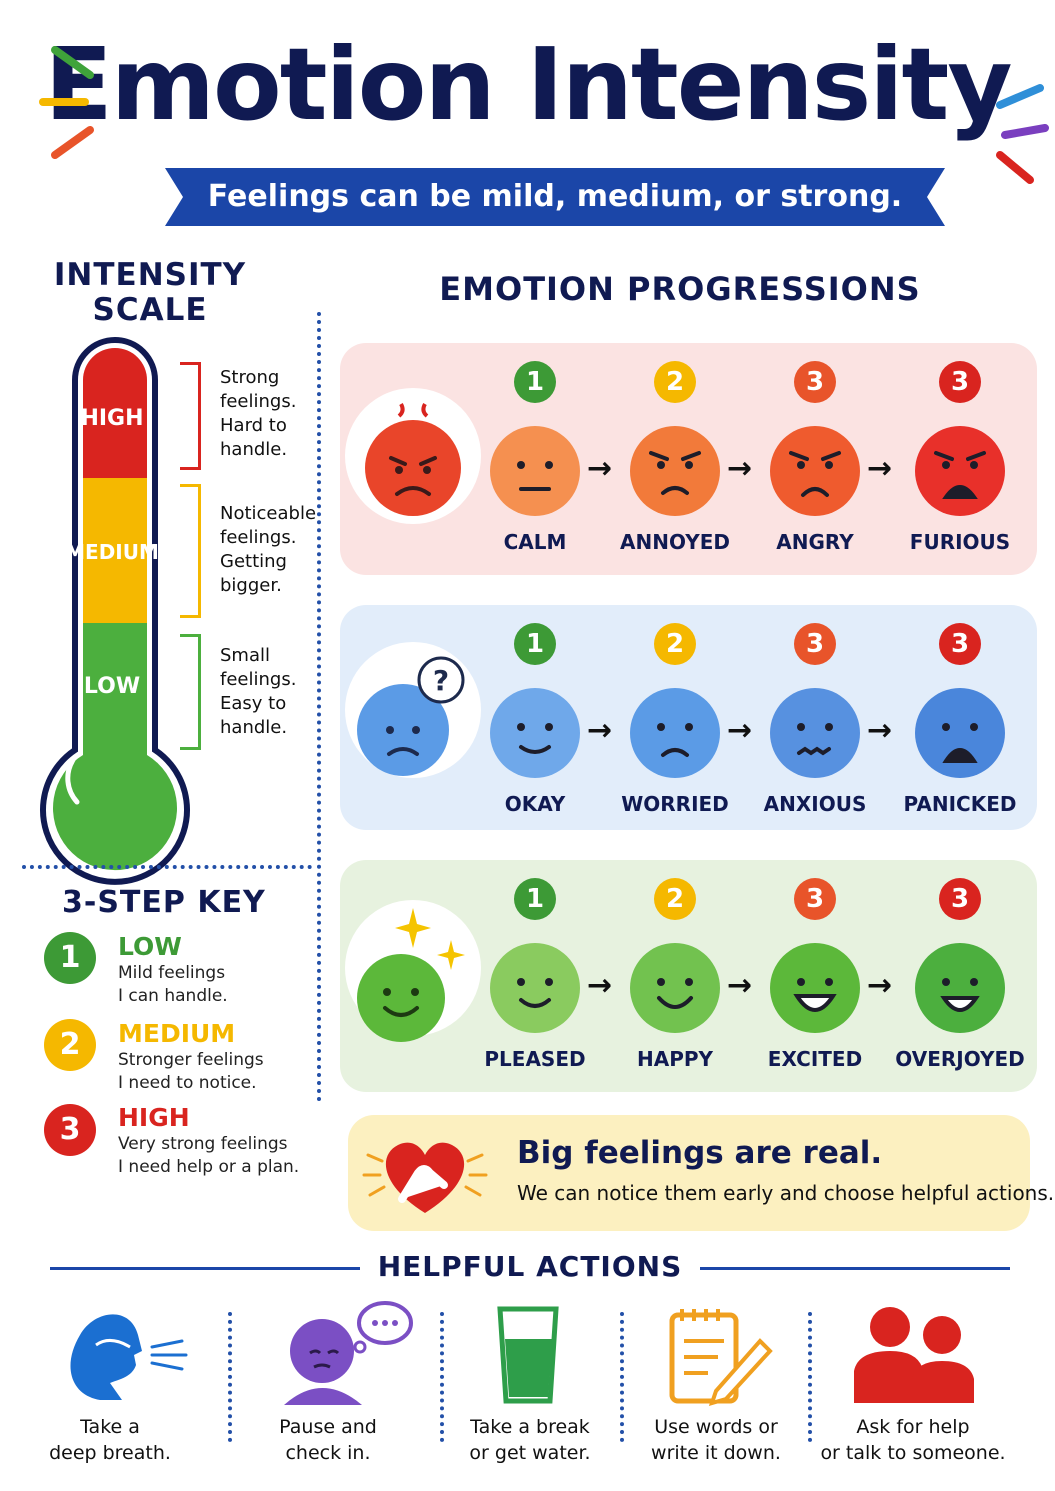  Describe the element at coordinates (66, 102) in the screenshot. I see `sparkle-lines-left-icon` at that location.